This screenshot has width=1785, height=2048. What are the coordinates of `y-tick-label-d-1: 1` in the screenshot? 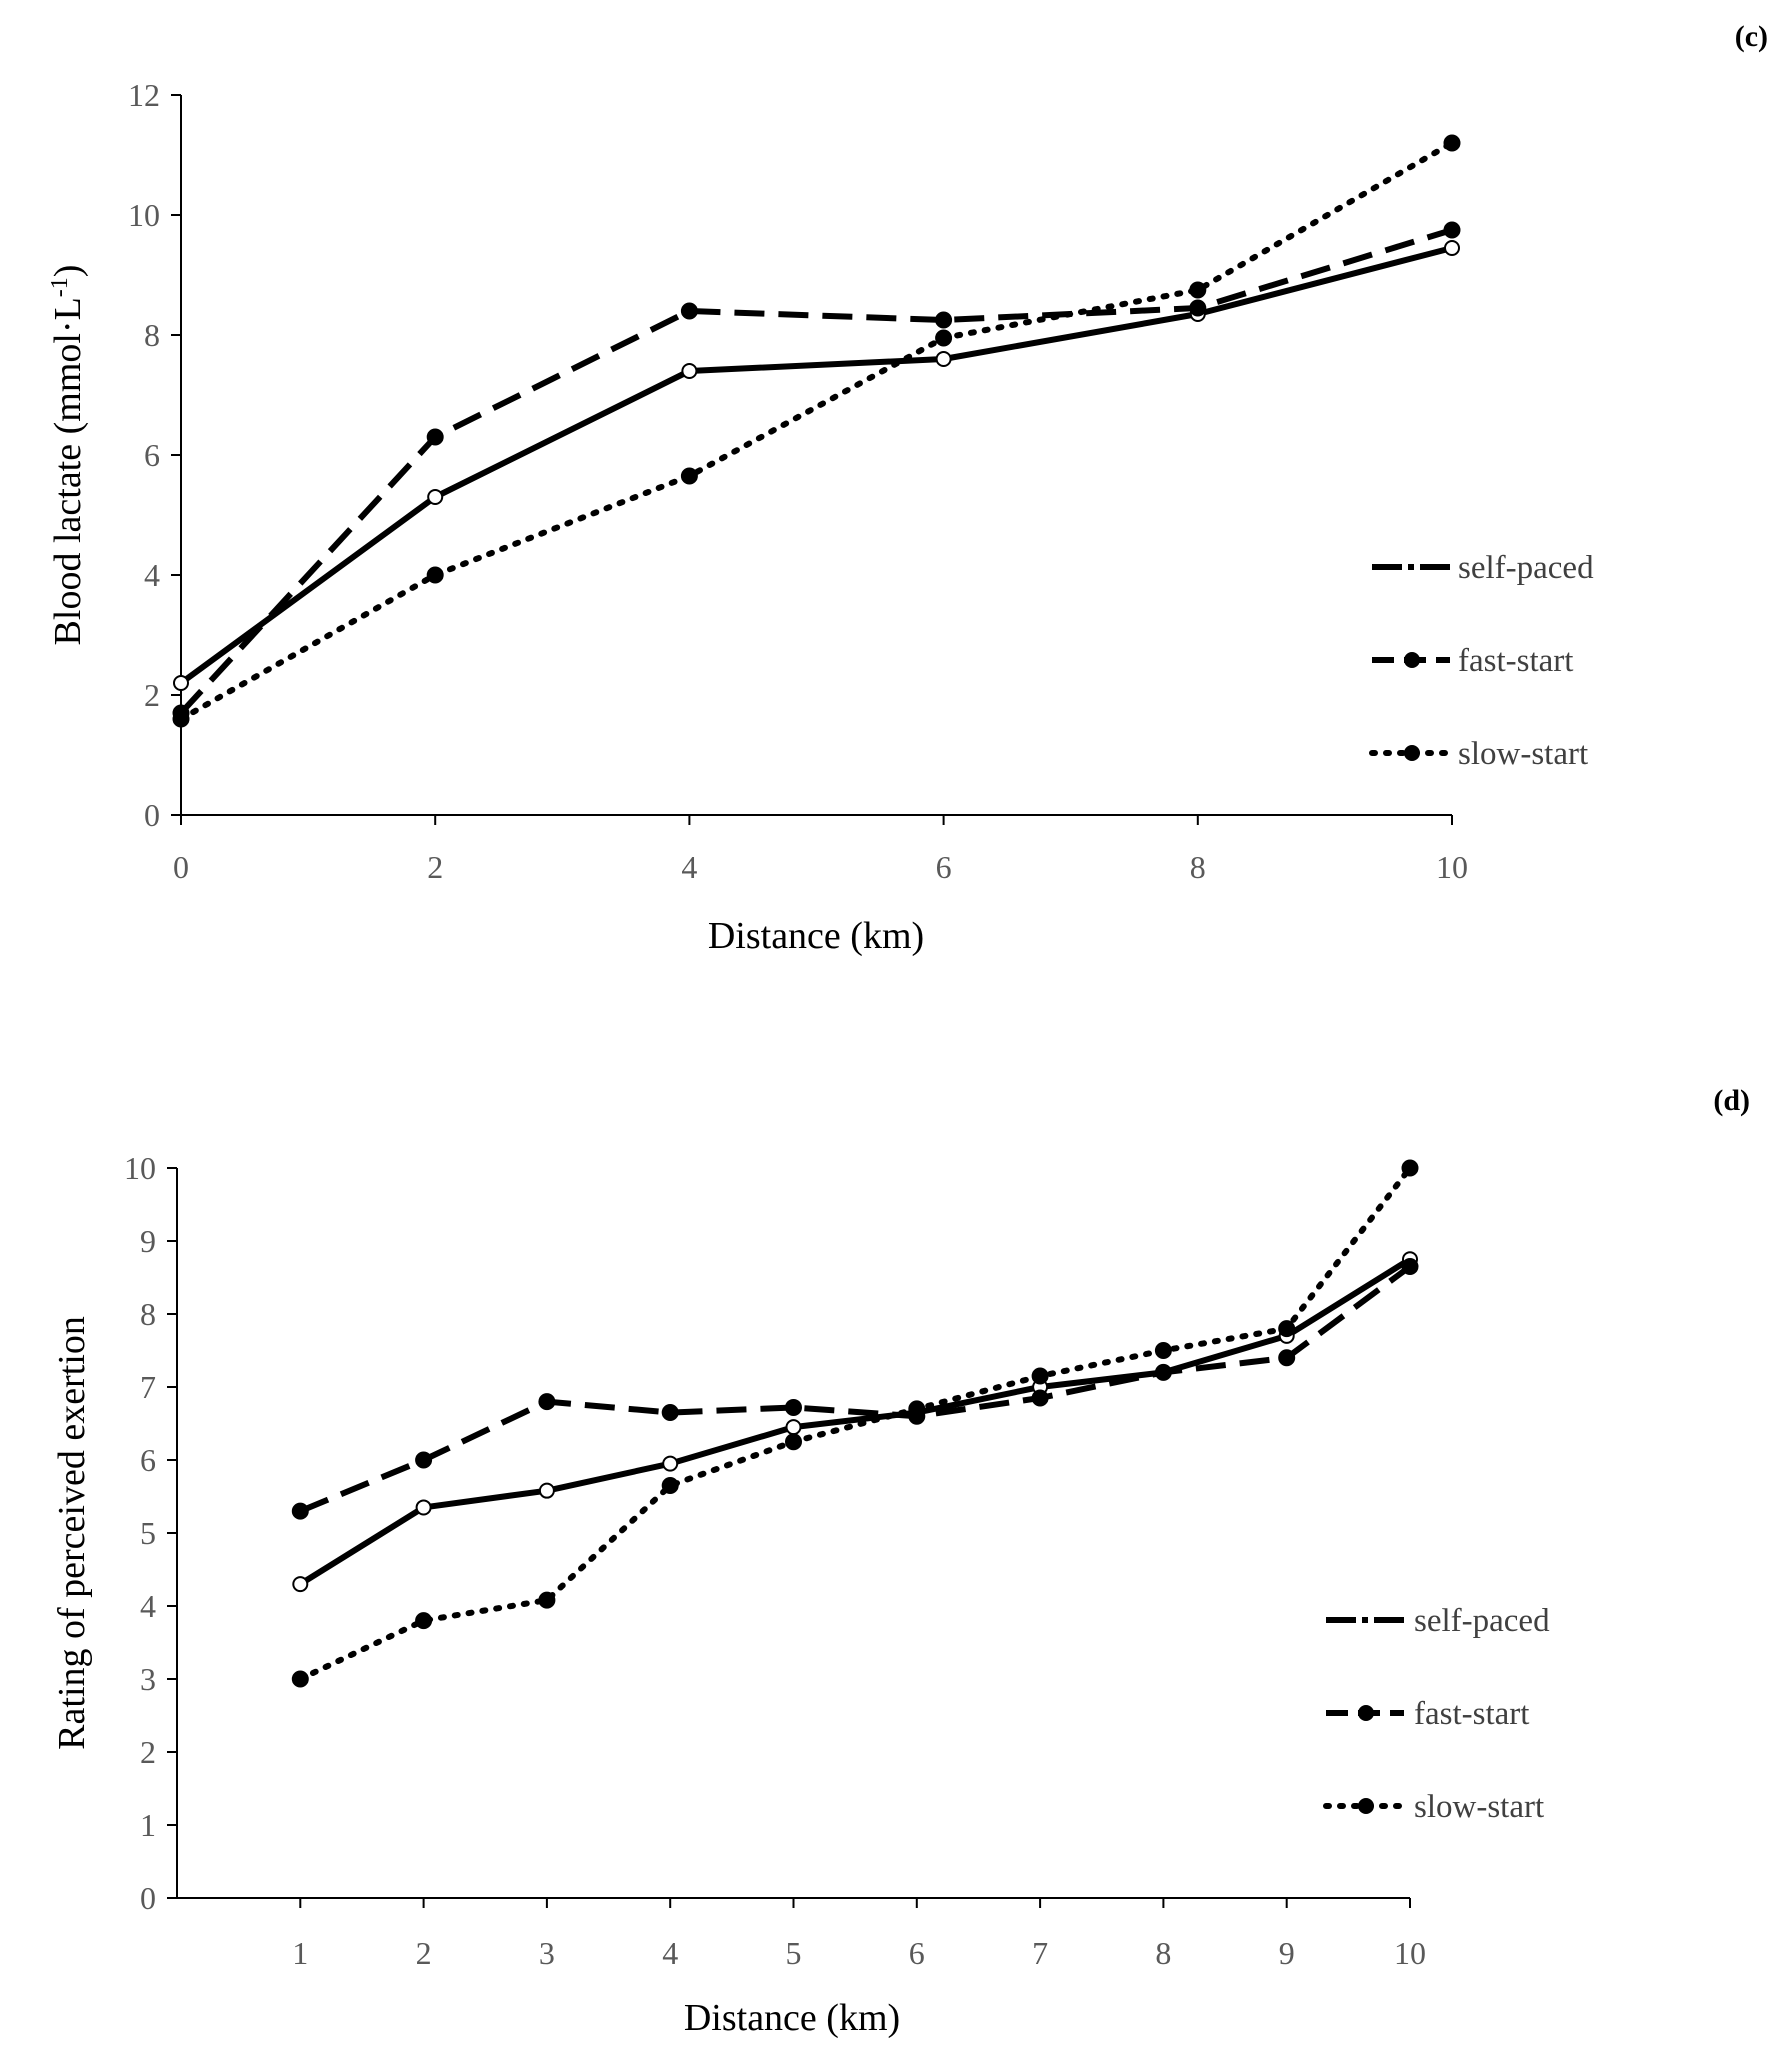 It's located at (148, 1825).